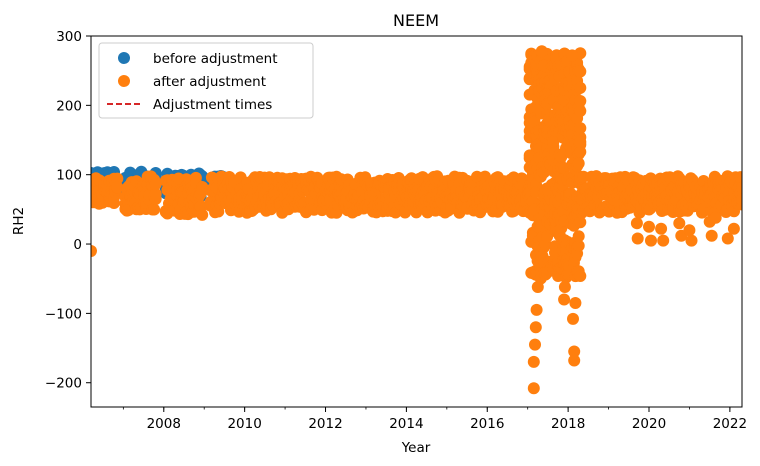  Describe the element at coordinates (68, 210) in the screenshot. I see `y-ticks: −200 −100 0 100 200 300` at that location.